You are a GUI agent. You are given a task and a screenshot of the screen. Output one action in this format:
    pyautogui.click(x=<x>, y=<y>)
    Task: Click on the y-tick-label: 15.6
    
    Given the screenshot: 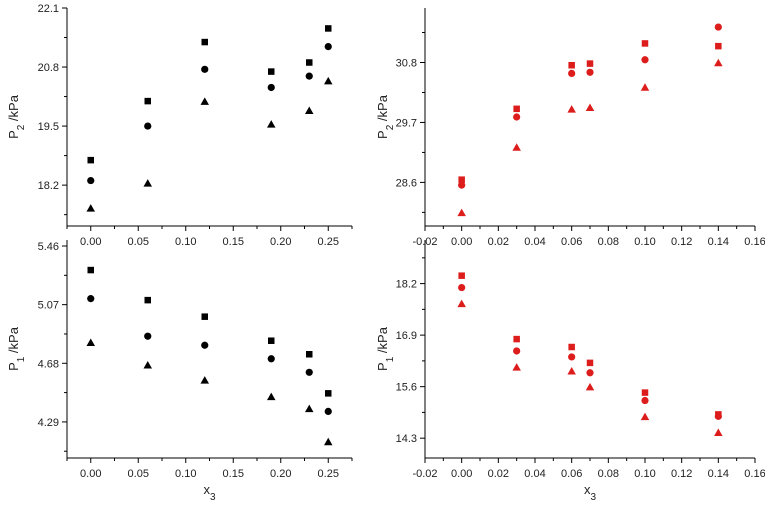 What is the action you would take?
    pyautogui.click(x=406, y=388)
    